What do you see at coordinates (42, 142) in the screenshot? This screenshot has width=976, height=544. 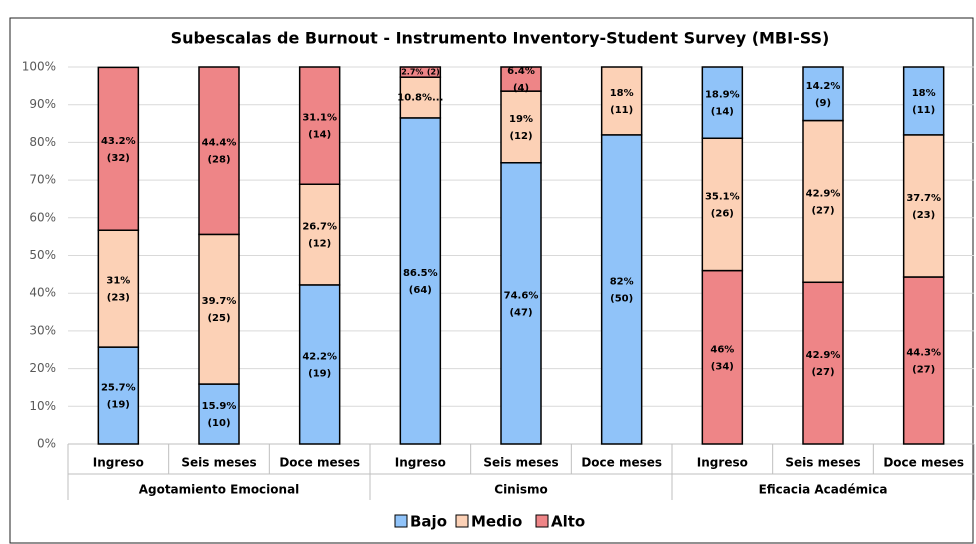 I see `y-tick-label: 80%` at bounding box center [42, 142].